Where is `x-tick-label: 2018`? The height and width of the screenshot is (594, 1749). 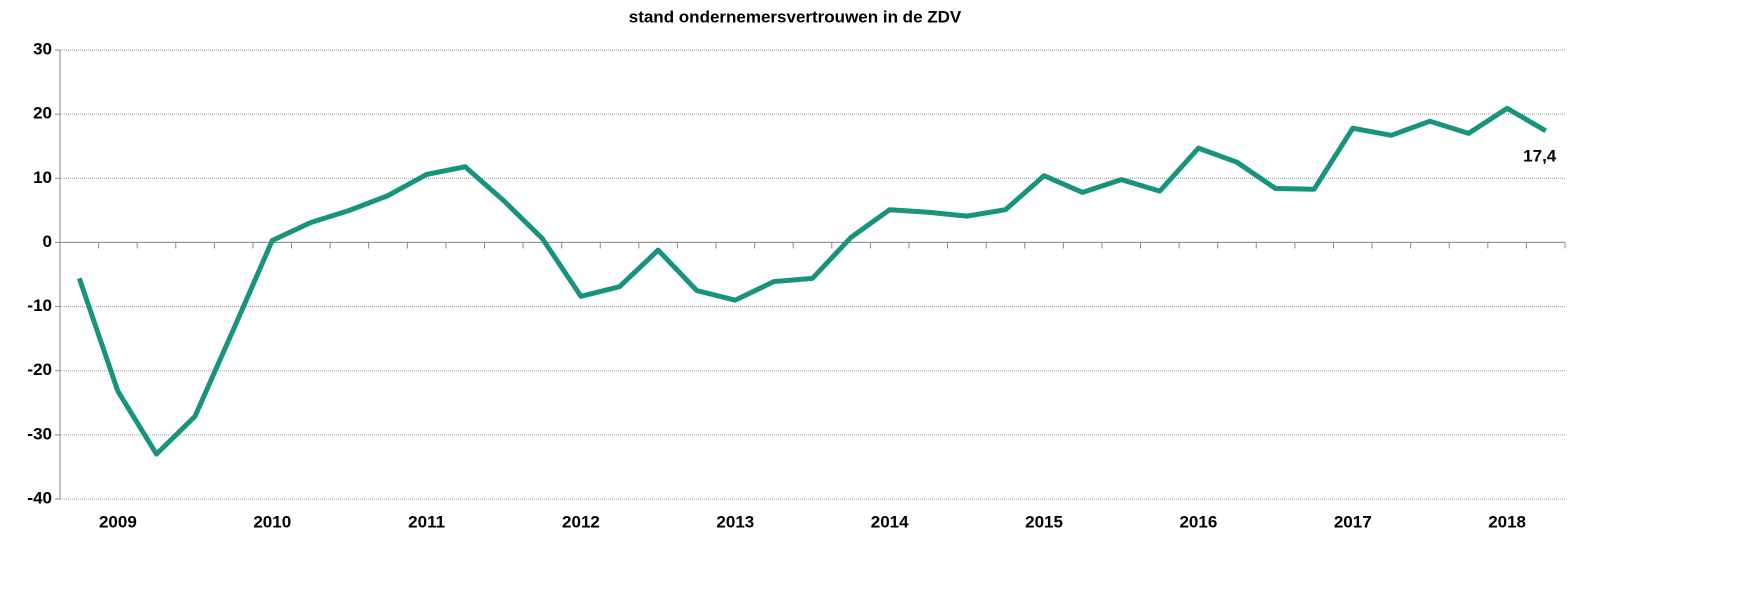 x-tick-label: 2018 is located at coordinates (1507, 521).